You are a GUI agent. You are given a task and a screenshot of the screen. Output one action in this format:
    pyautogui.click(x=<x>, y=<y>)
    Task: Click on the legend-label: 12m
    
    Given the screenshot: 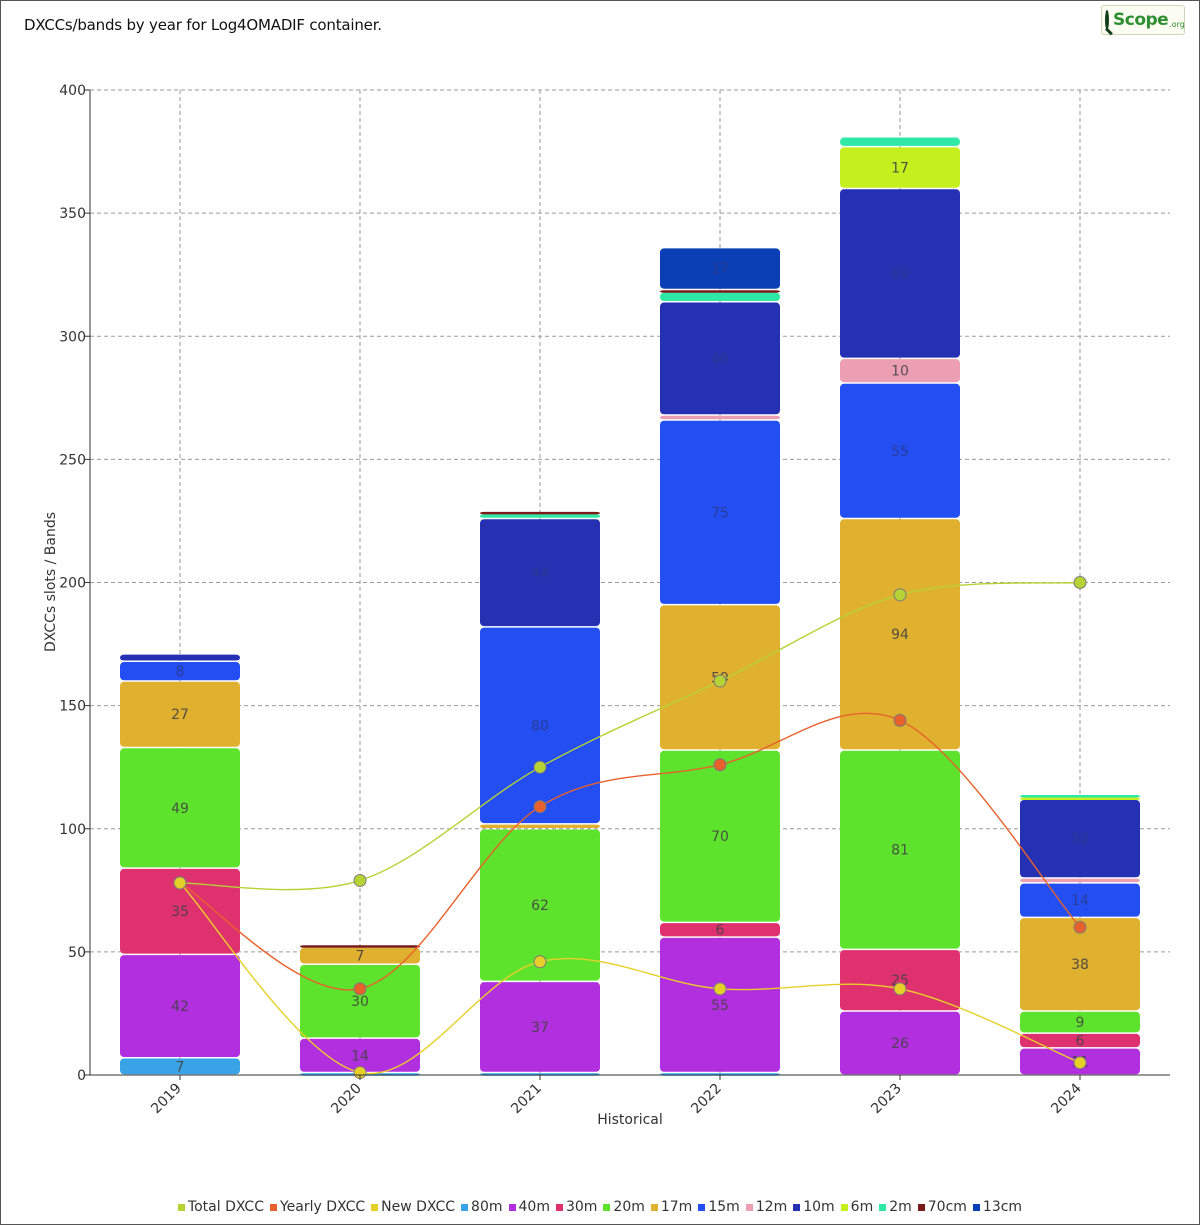 What is the action you would take?
    pyautogui.click(x=771, y=1207)
    